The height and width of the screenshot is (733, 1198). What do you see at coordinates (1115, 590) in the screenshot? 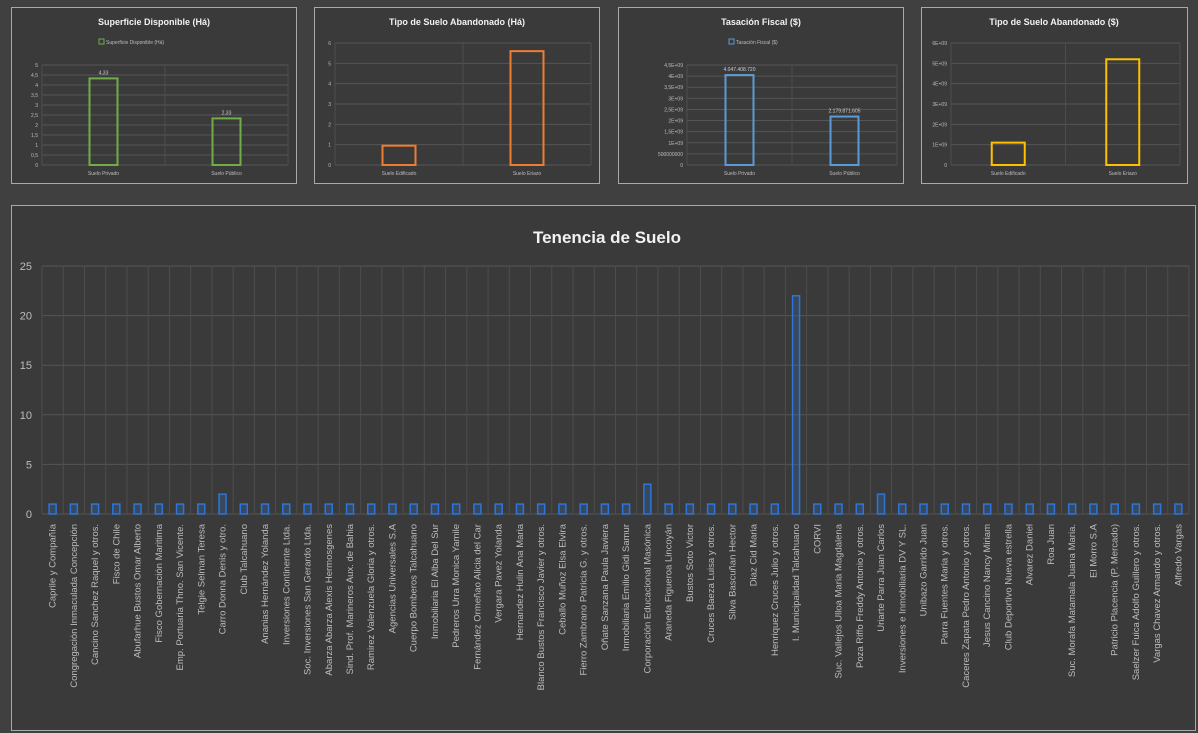
I see `x-tick-label: Patricio Placencia (P. Mercado)` at bounding box center [1115, 590].